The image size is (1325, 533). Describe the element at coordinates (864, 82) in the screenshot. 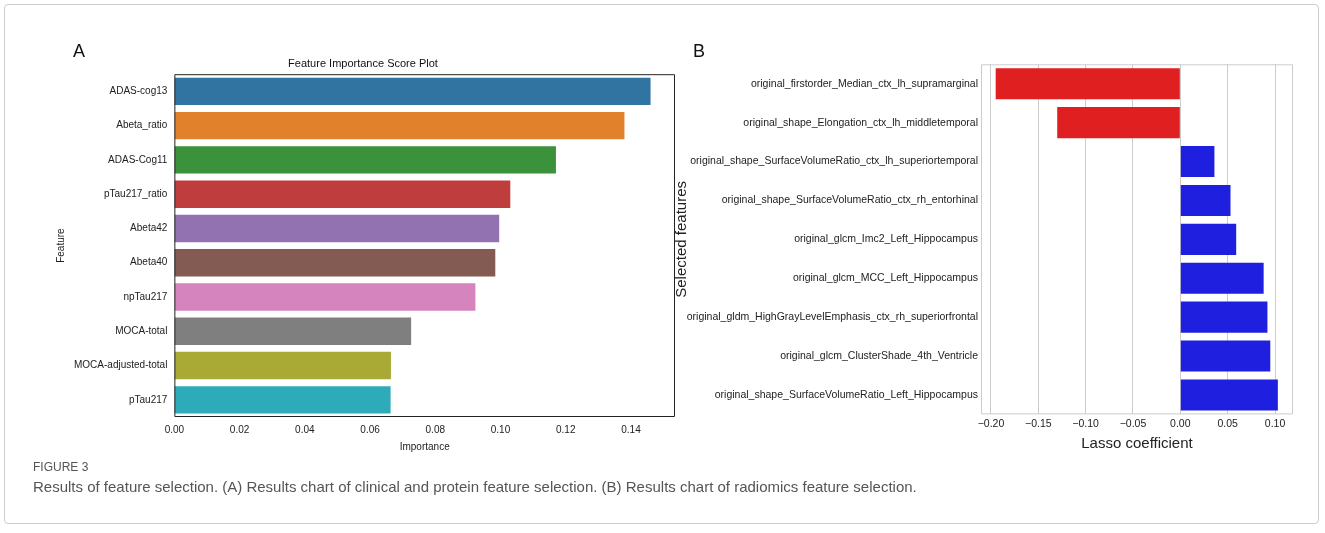

I see `y-tick-label: original_firstorder_Median_ctx_lh_supramarginal` at that location.